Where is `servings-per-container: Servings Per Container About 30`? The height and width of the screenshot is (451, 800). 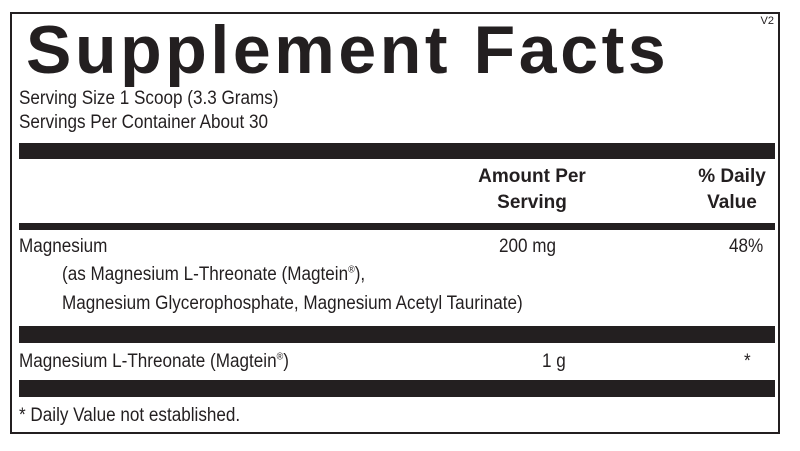
servings-per-container: Servings Per Container About 30 is located at coordinates (144, 122).